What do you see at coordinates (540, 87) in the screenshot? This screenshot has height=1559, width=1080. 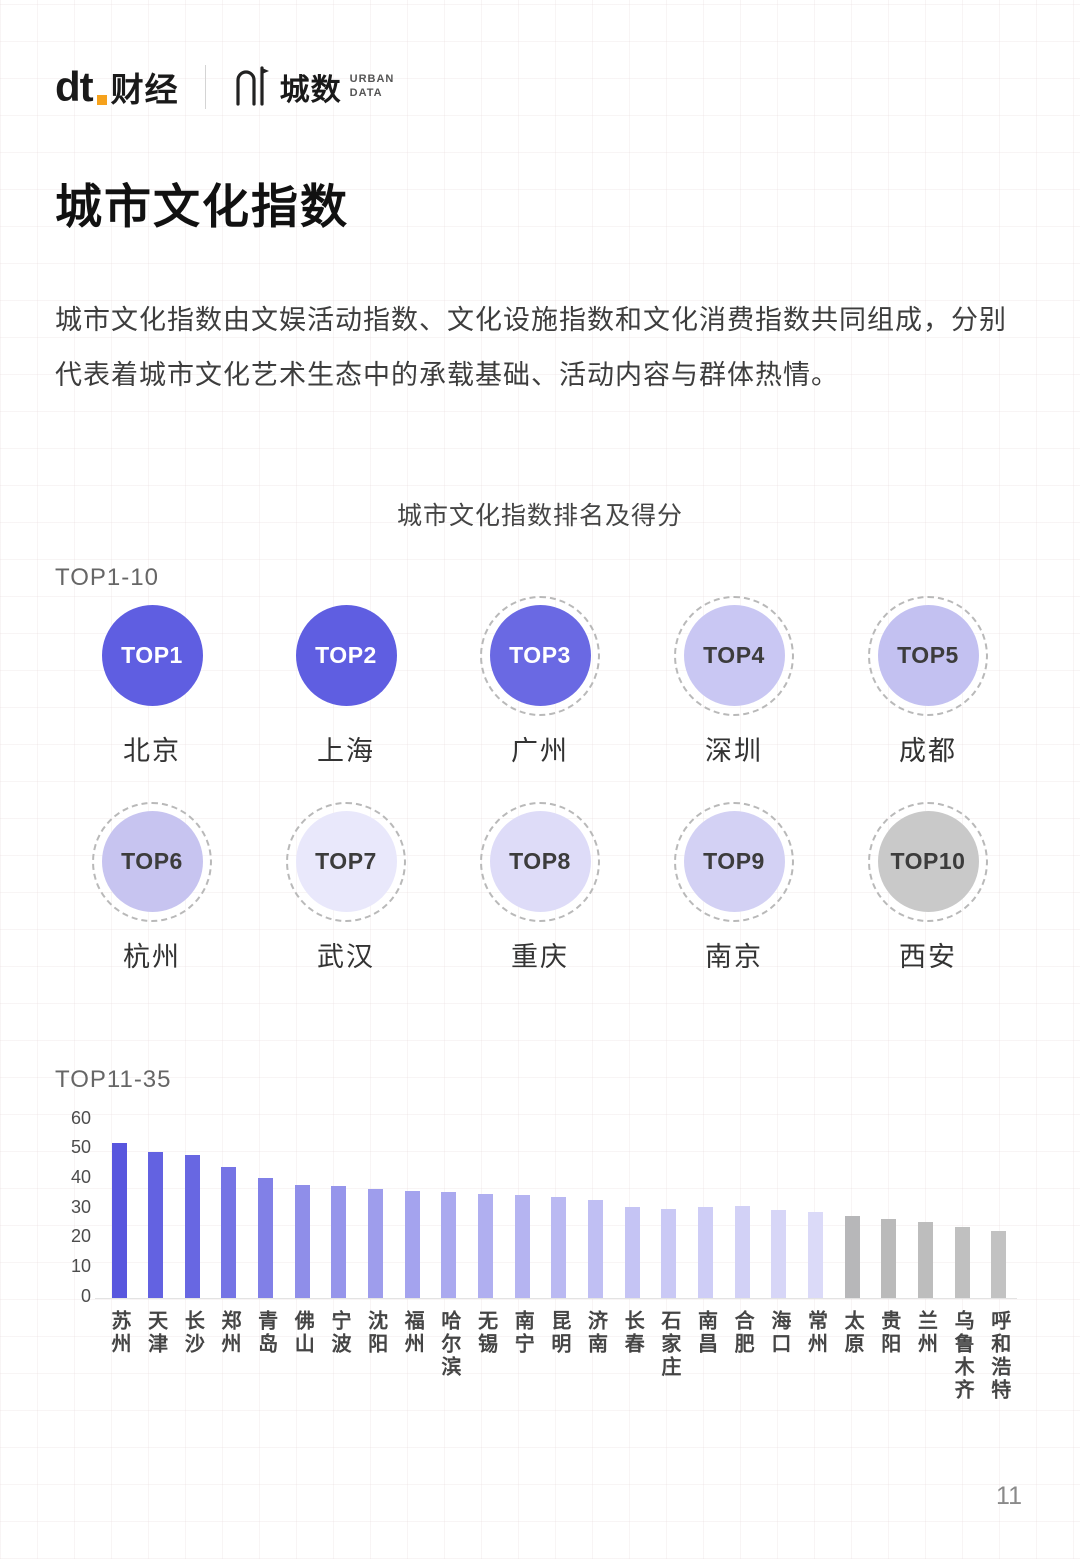 I see `brand-header: dt 财经 城数 URBAN DATA` at bounding box center [540, 87].